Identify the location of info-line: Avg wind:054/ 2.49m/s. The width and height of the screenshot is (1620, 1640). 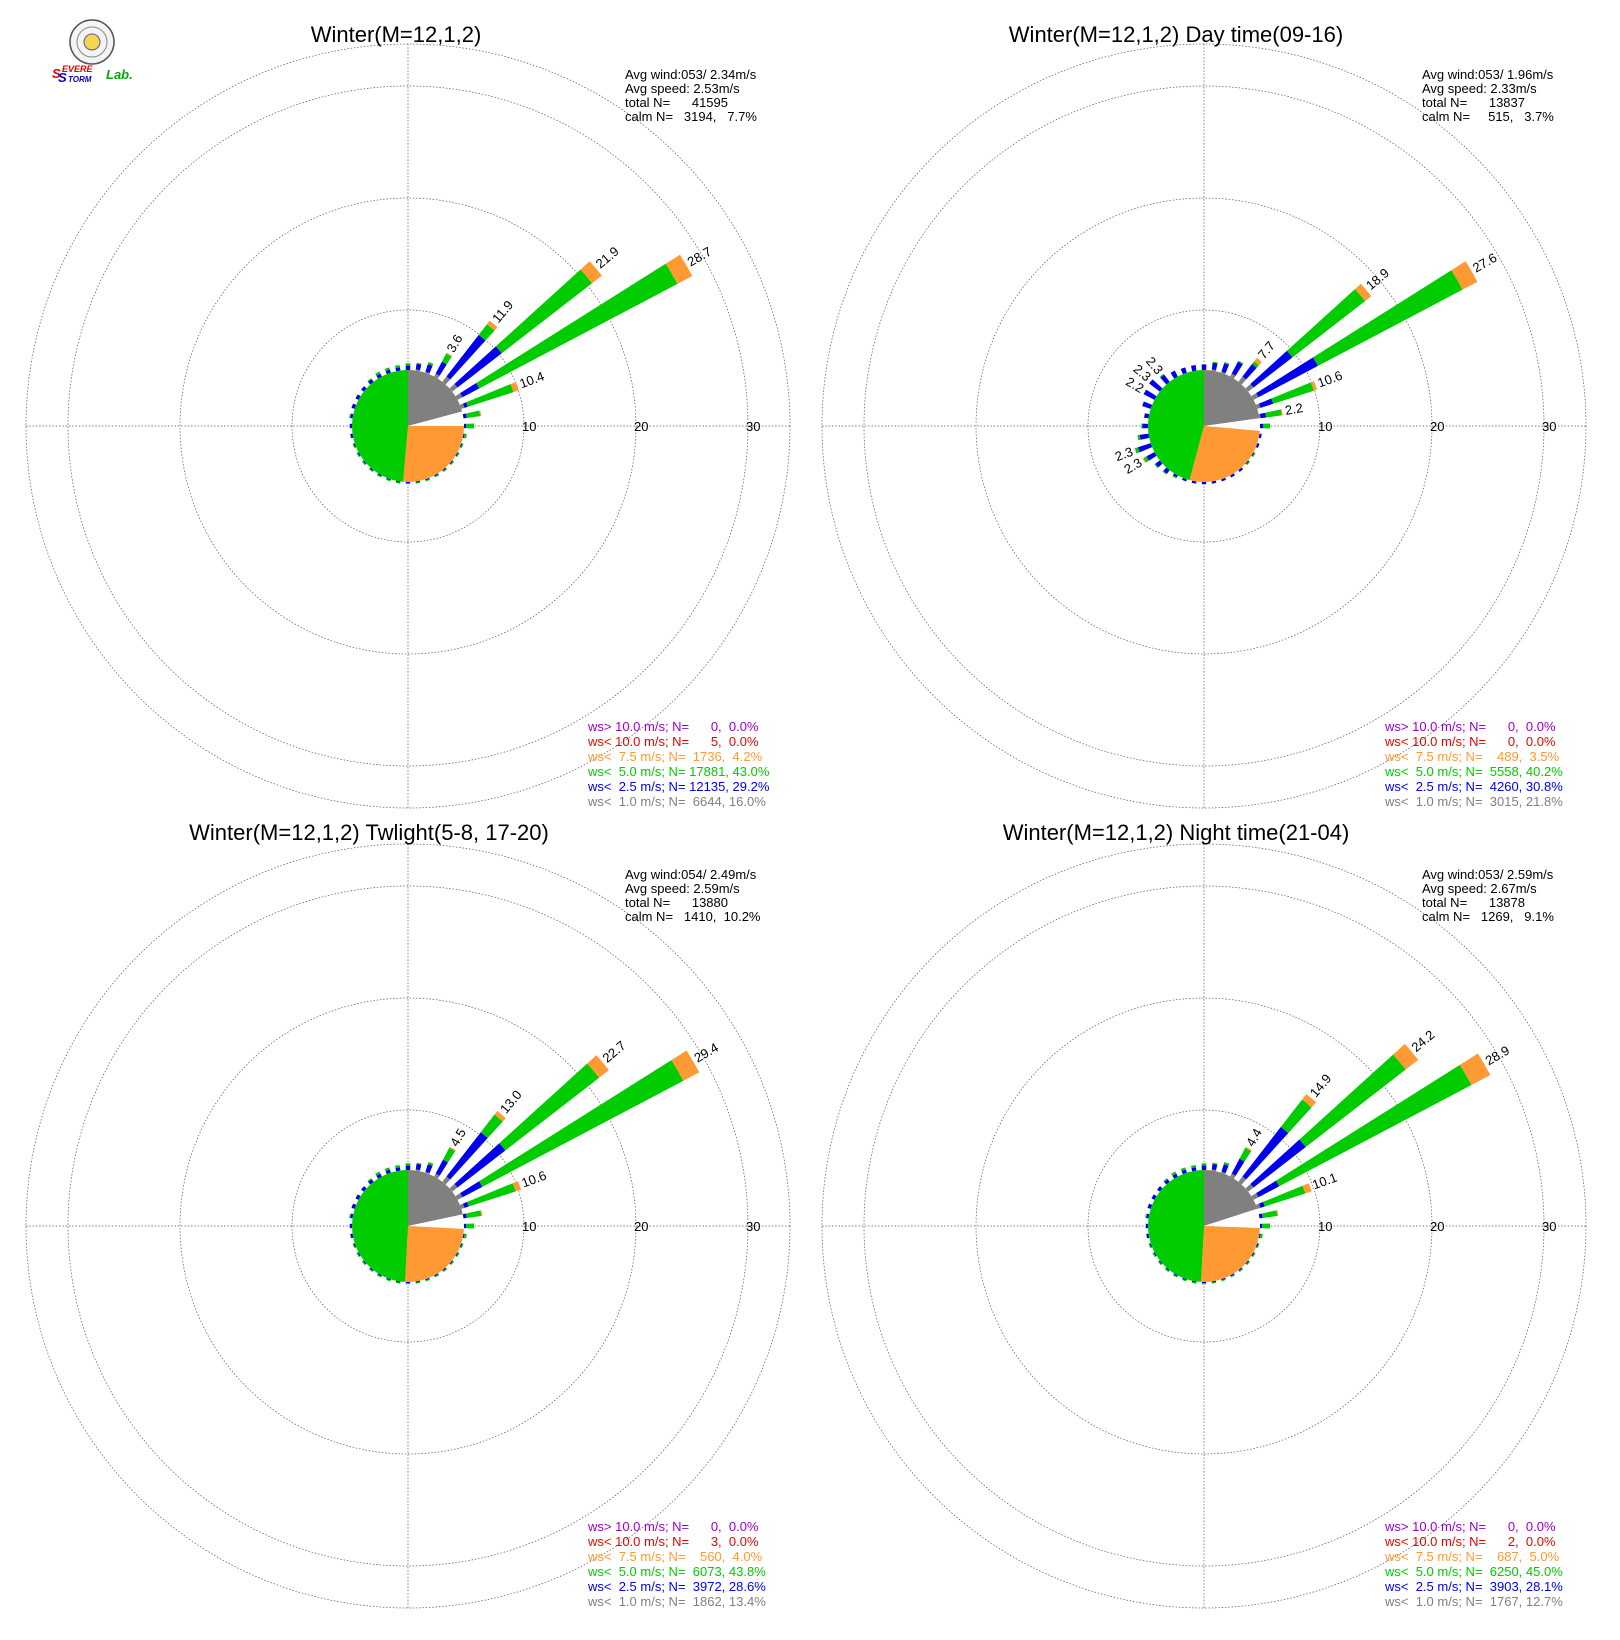
(691, 874).